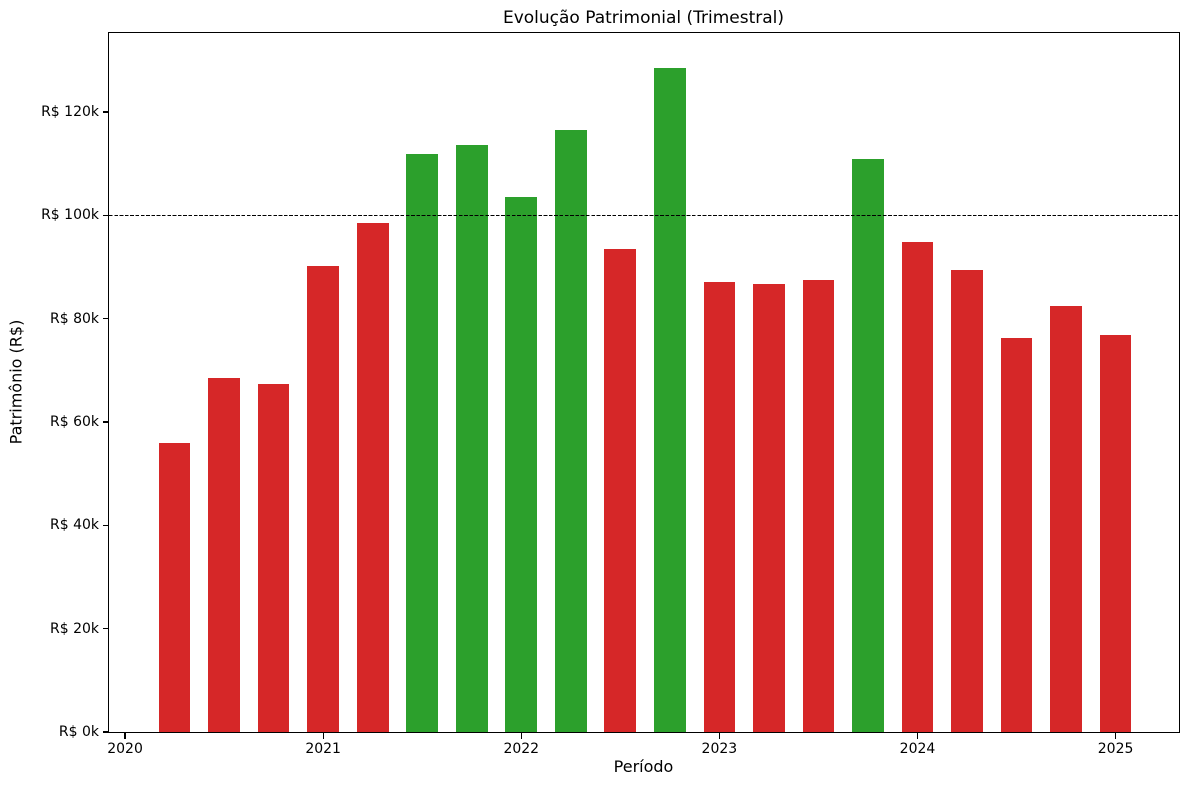  I want to click on x-tick-label: 2021, so click(323, 749).